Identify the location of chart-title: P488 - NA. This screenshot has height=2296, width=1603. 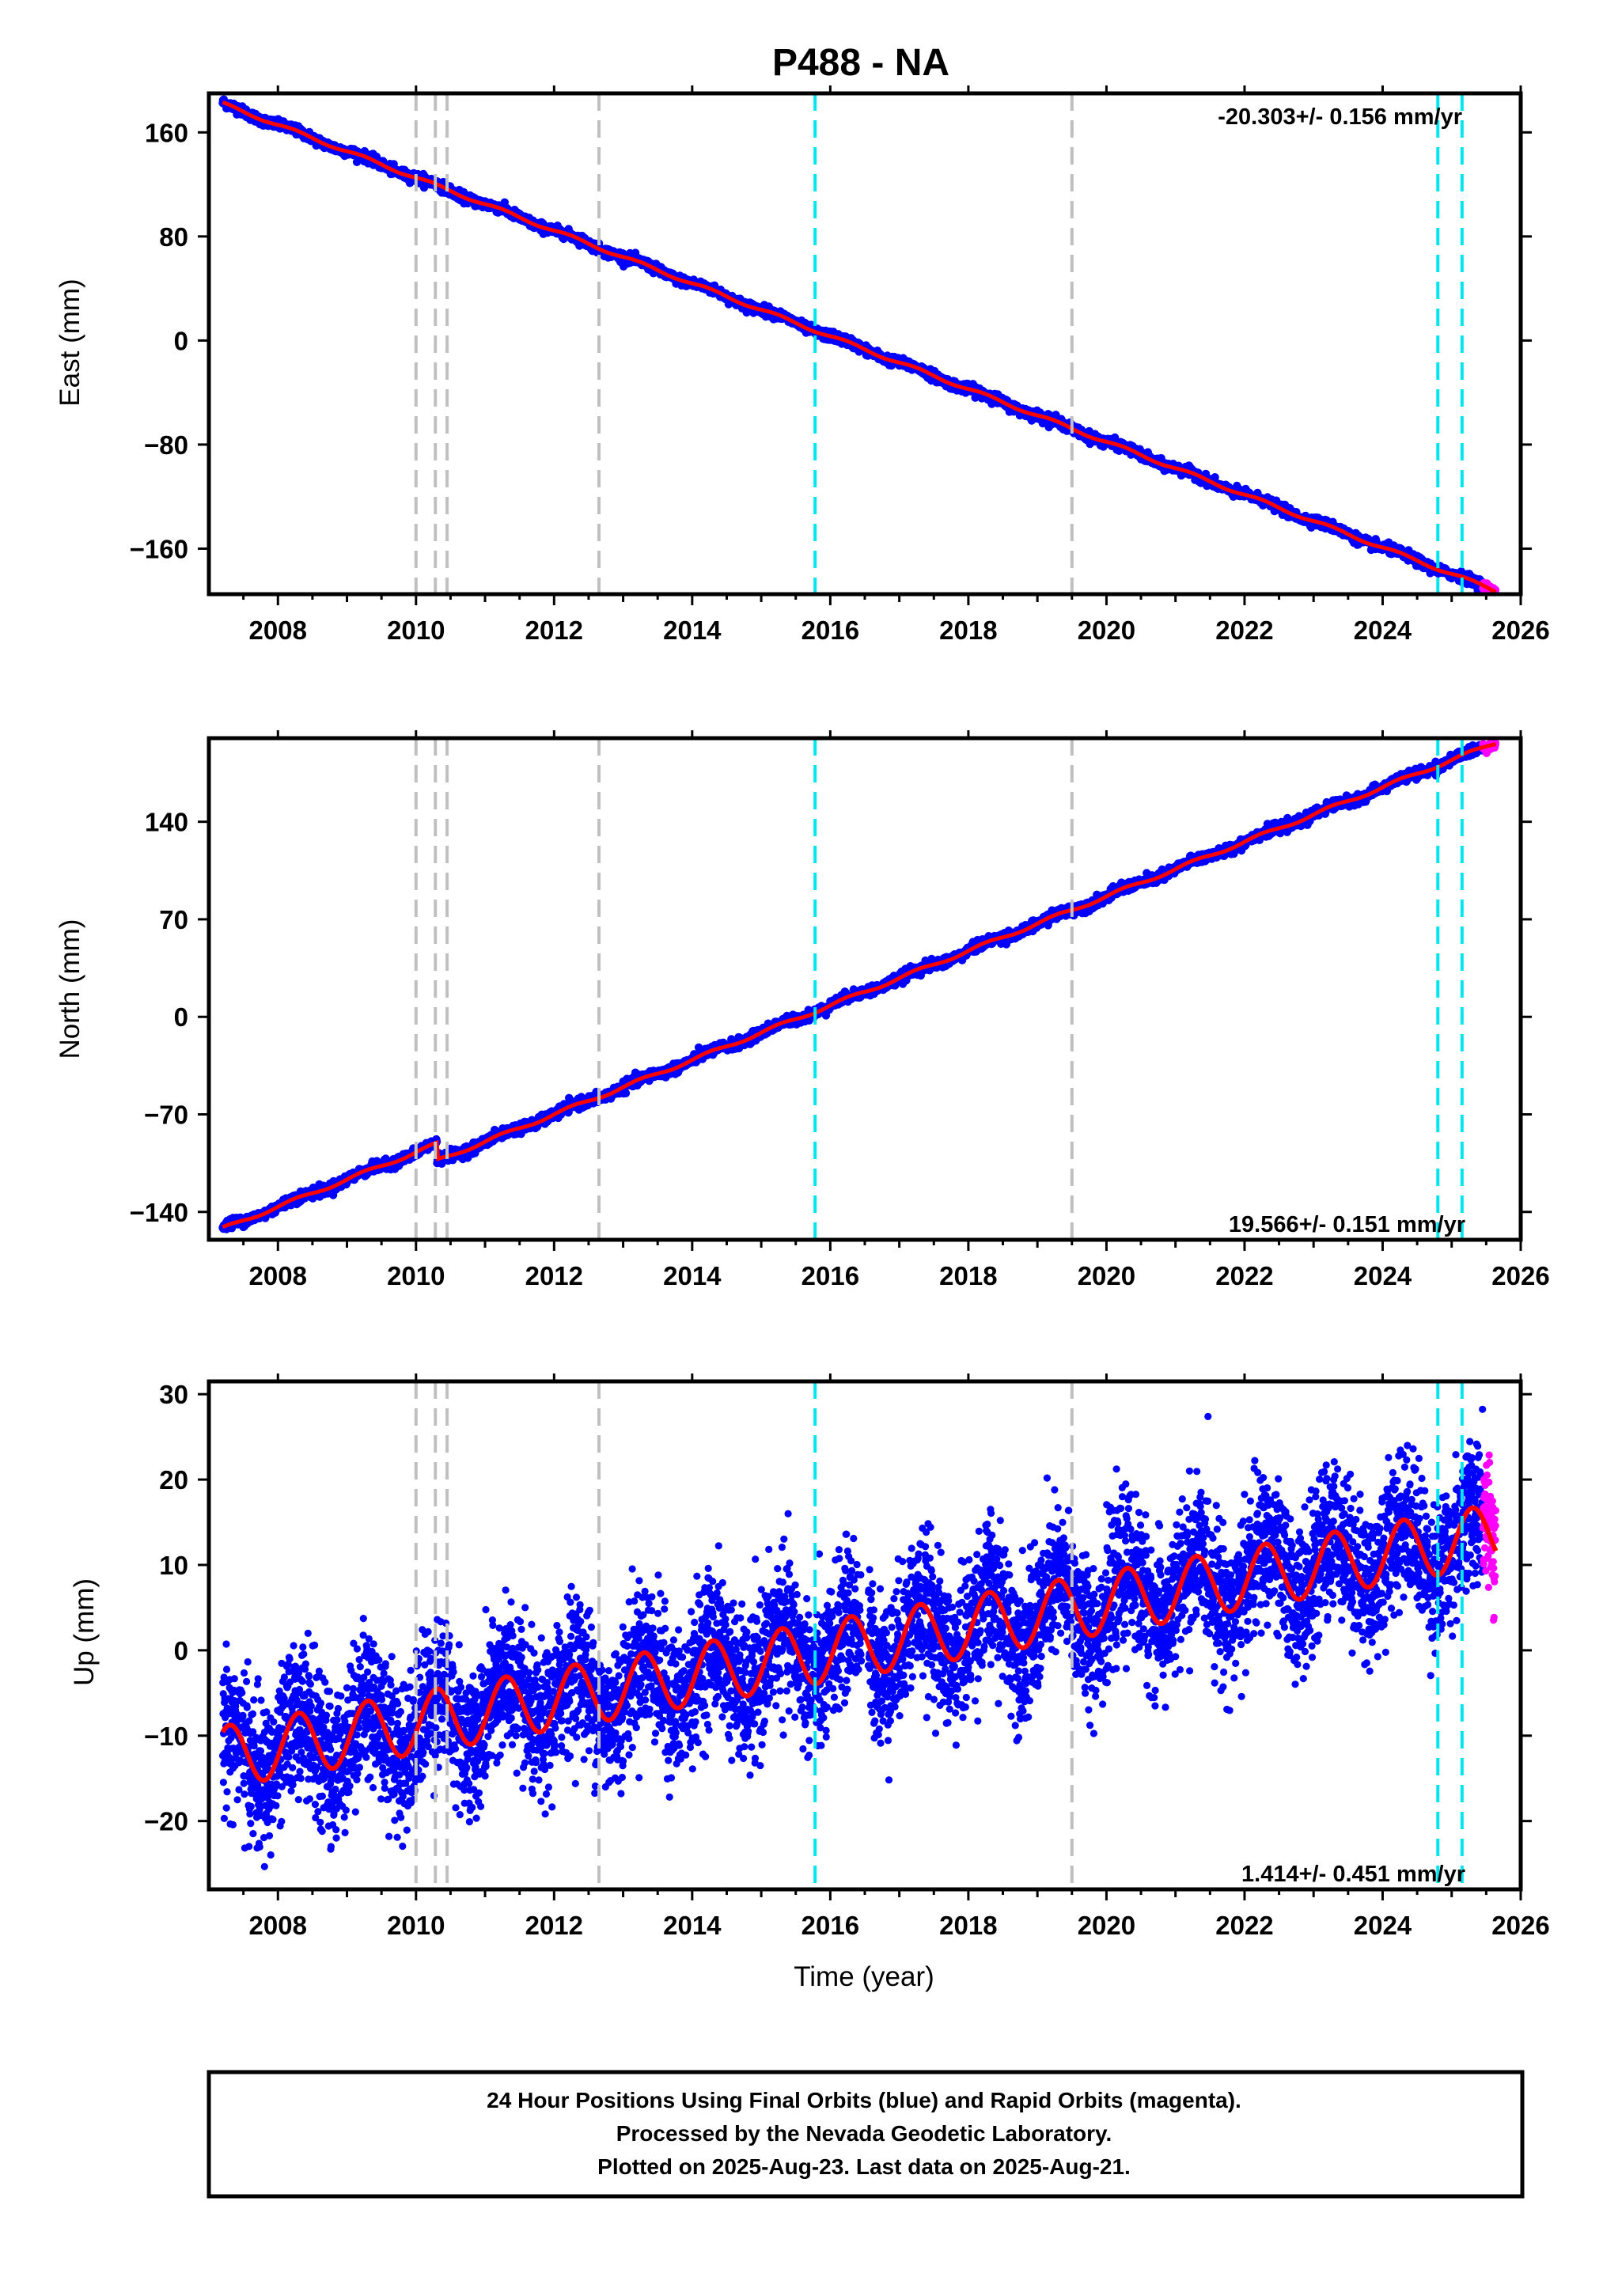
(860, 63).